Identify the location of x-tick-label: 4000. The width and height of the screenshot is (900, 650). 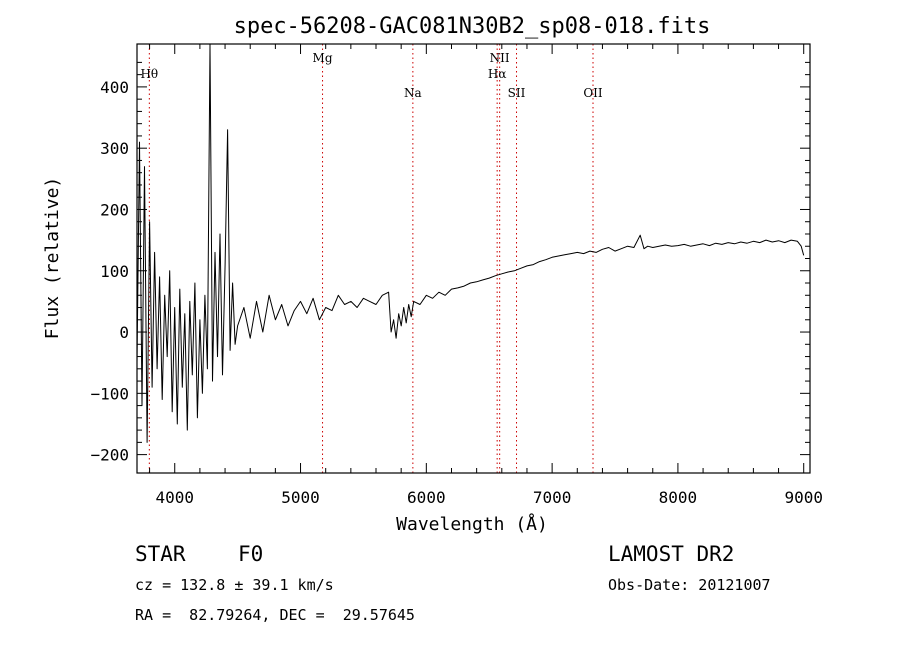
(174, 497).